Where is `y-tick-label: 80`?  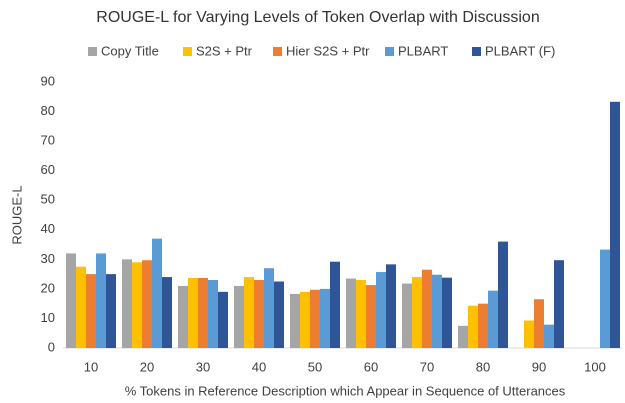 y-tick-label: 80 is located at coordinates (48, 110).